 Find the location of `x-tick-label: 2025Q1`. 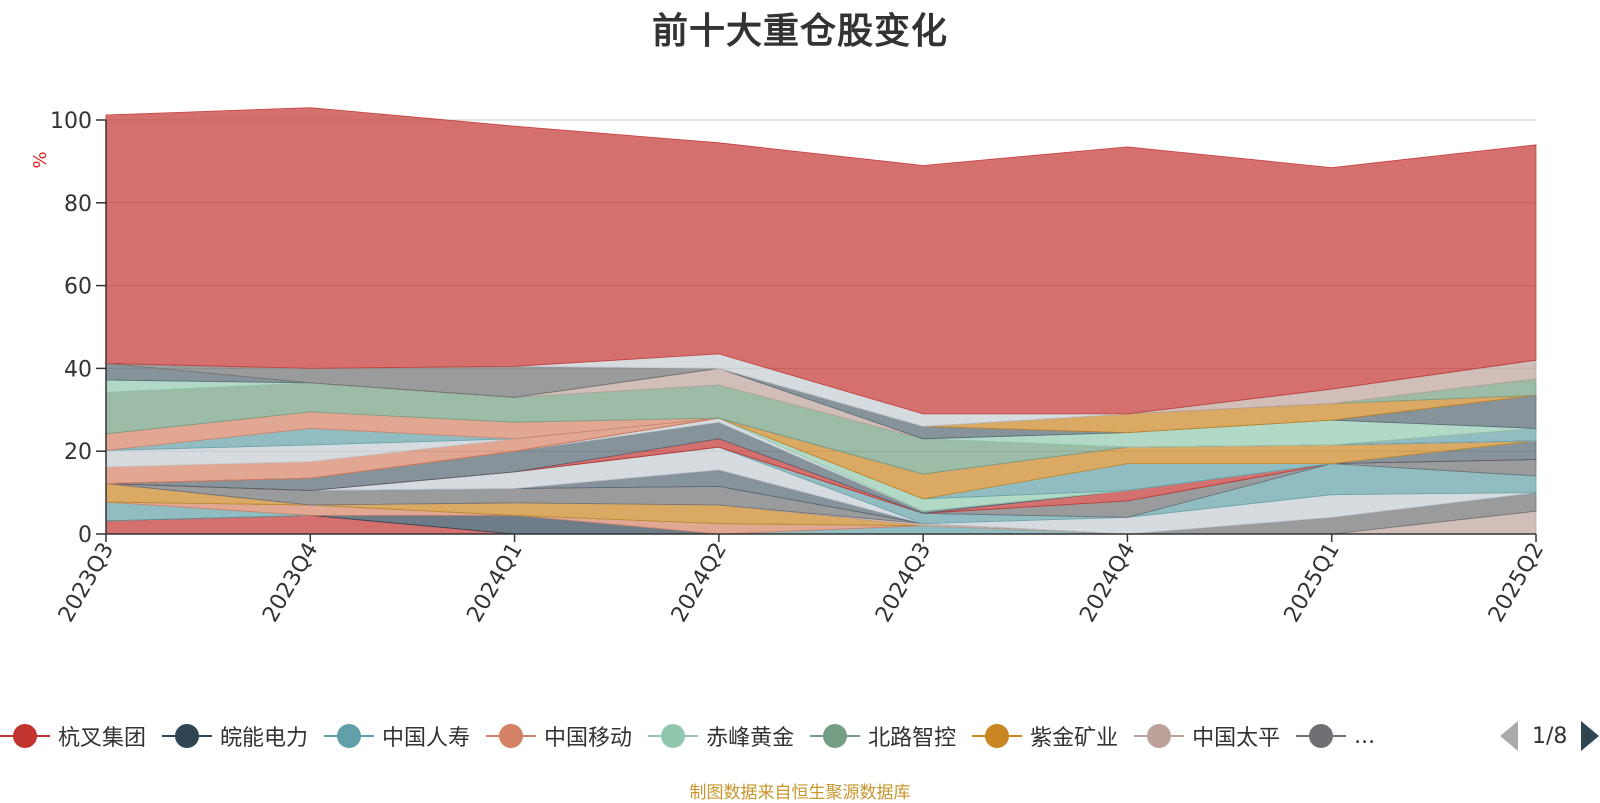

x-tick-label: 2025Q1 is located at coordinates (1312, 583).